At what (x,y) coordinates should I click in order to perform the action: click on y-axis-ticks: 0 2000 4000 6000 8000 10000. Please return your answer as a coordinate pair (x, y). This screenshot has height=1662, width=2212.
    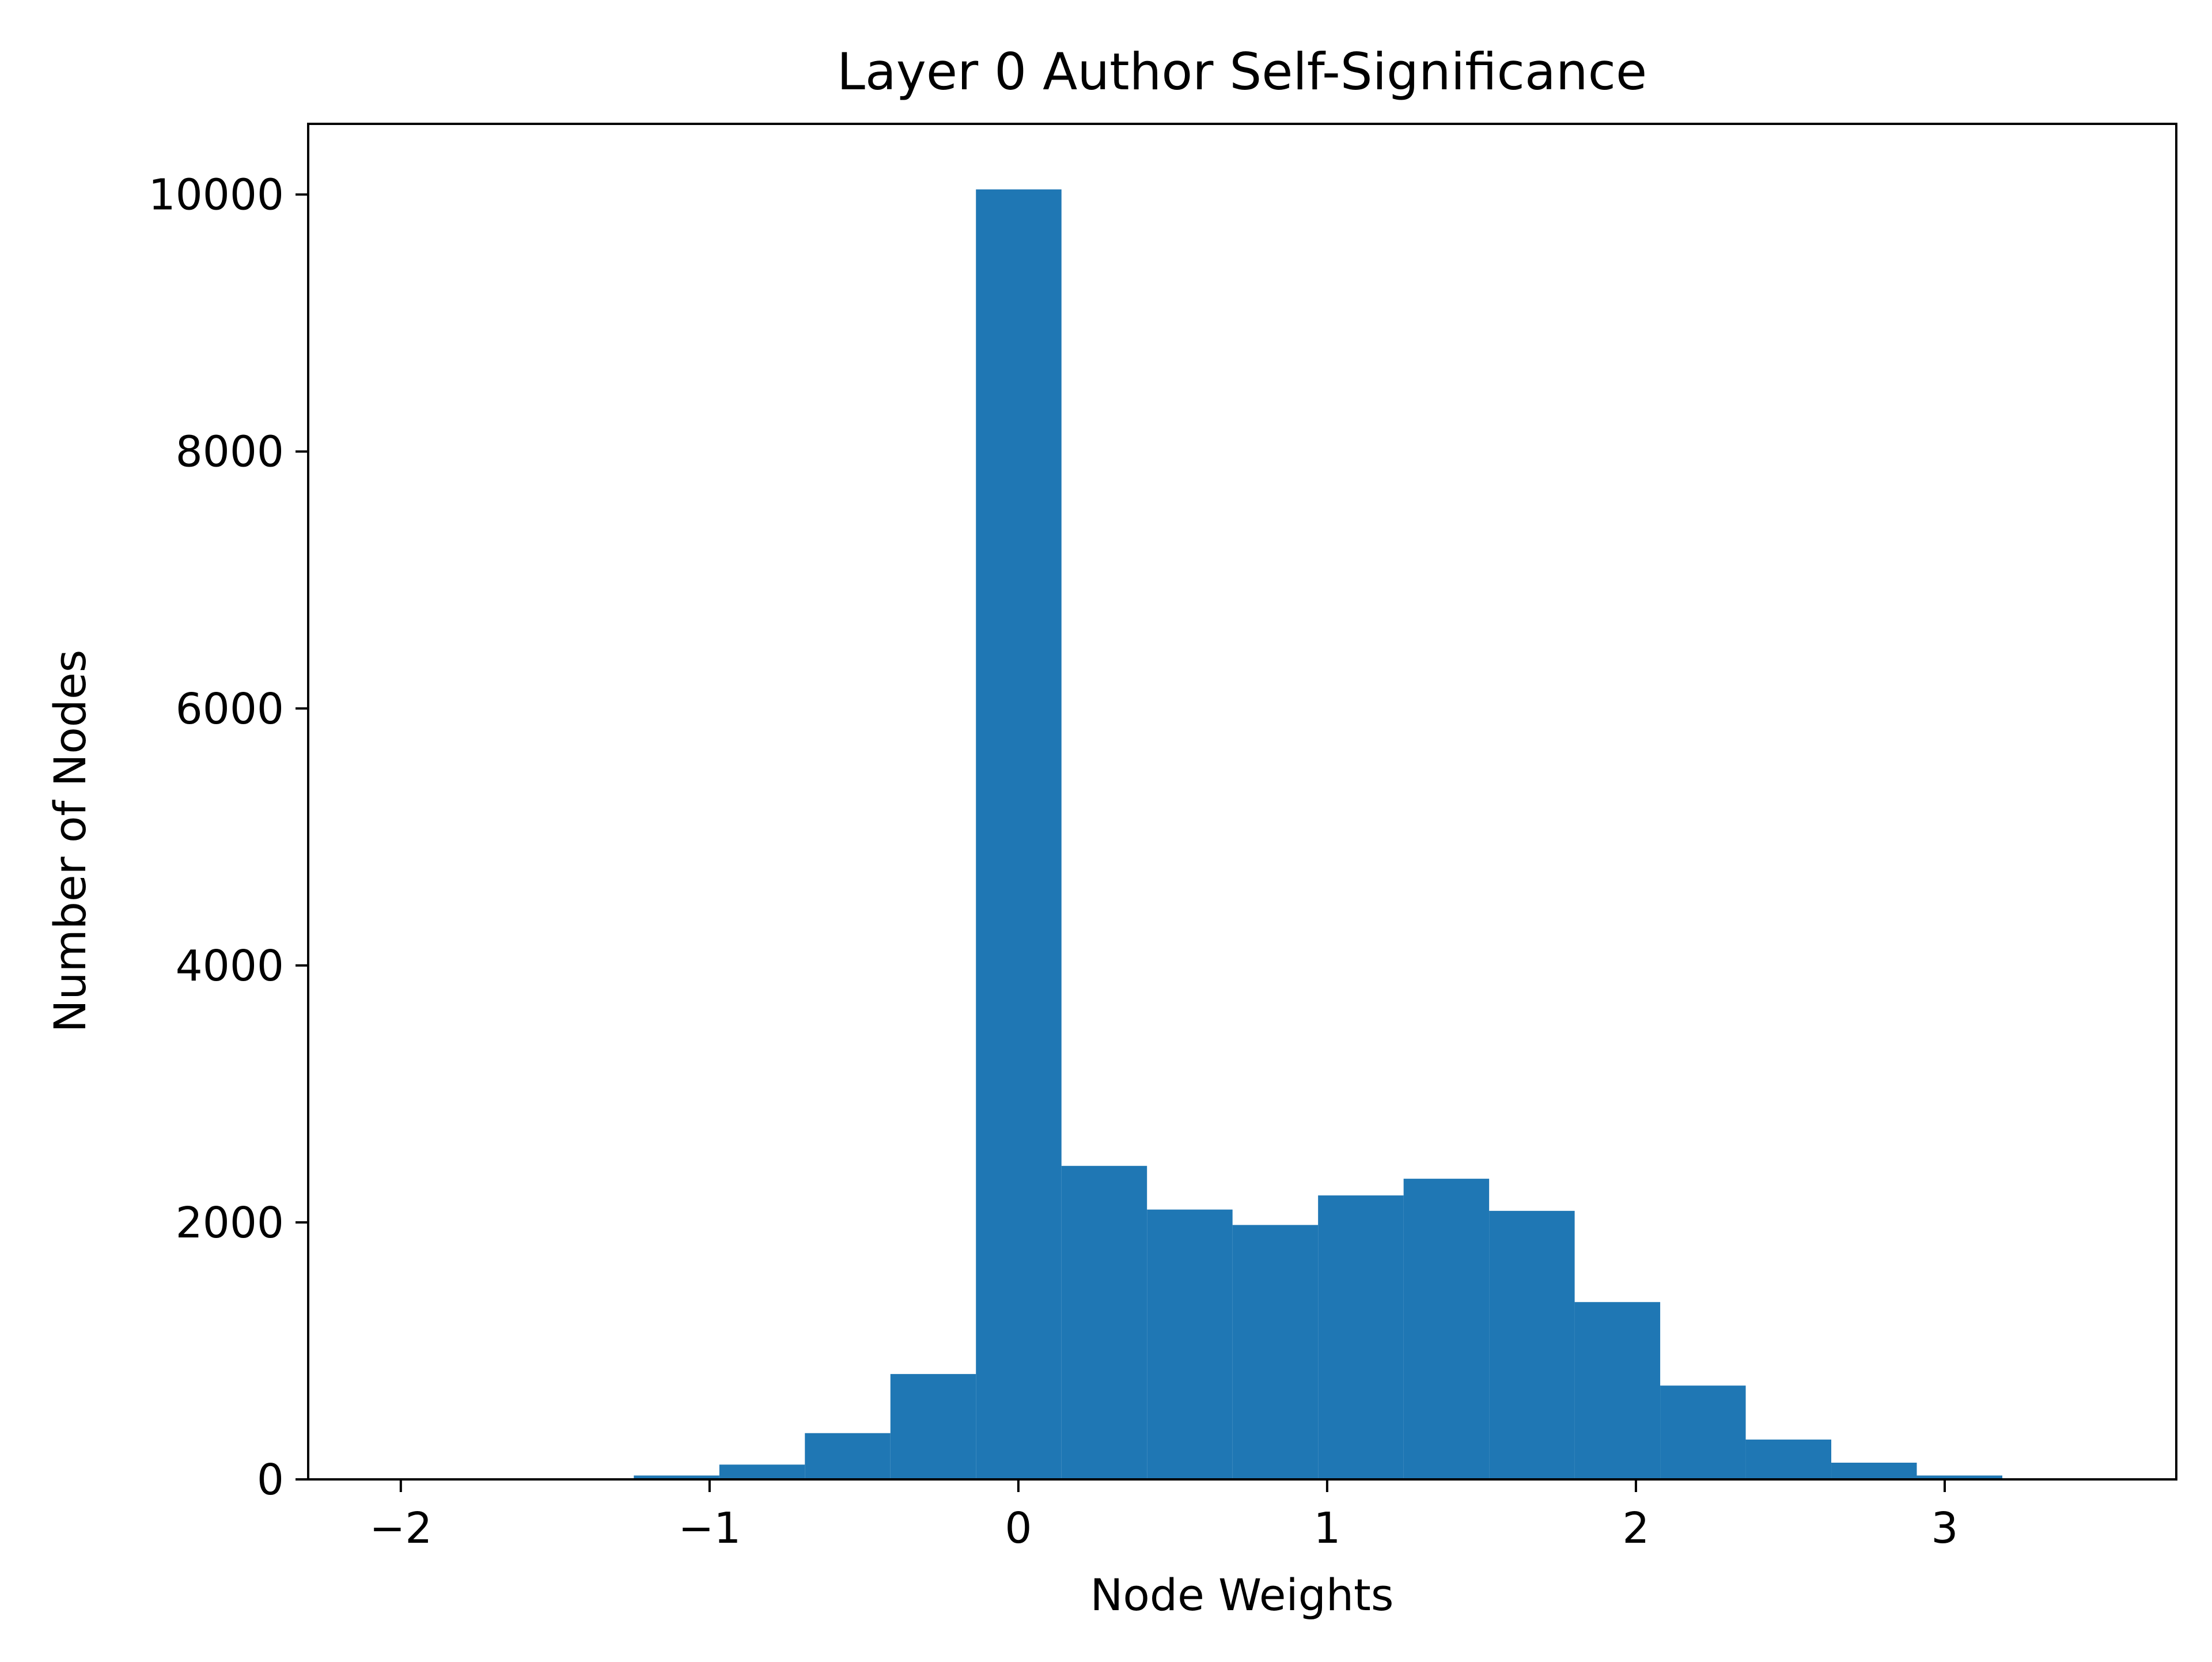
    Looking at the image, I should click on (228, 838).